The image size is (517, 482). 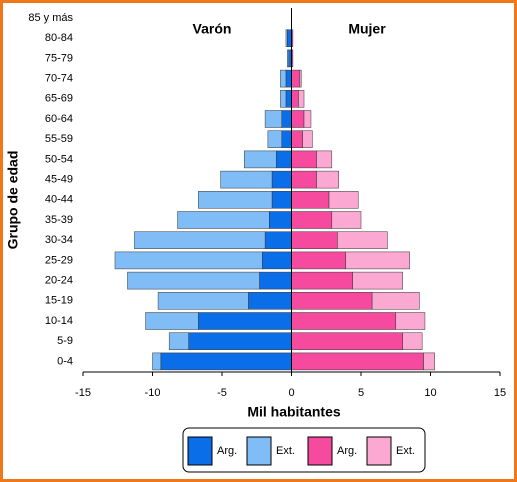 What do you see at coordinates (291, 393) in the screenshot?
I see `x-tick-label: 0` at bounding box center [291, 393].